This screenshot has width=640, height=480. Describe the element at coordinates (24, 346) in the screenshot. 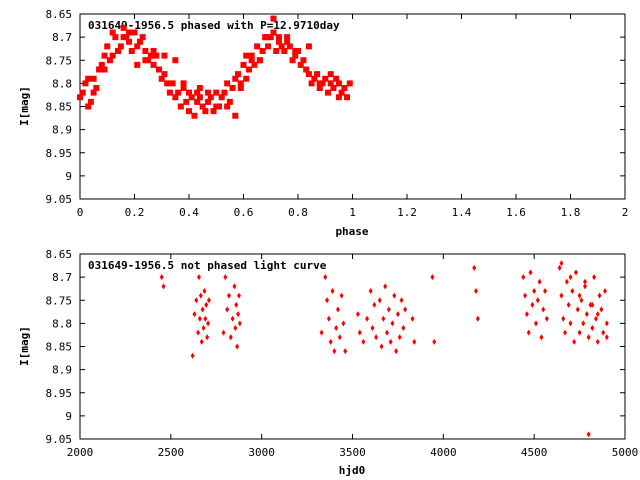

I see `unphased-y-axis-label: I[mag]` at that location.